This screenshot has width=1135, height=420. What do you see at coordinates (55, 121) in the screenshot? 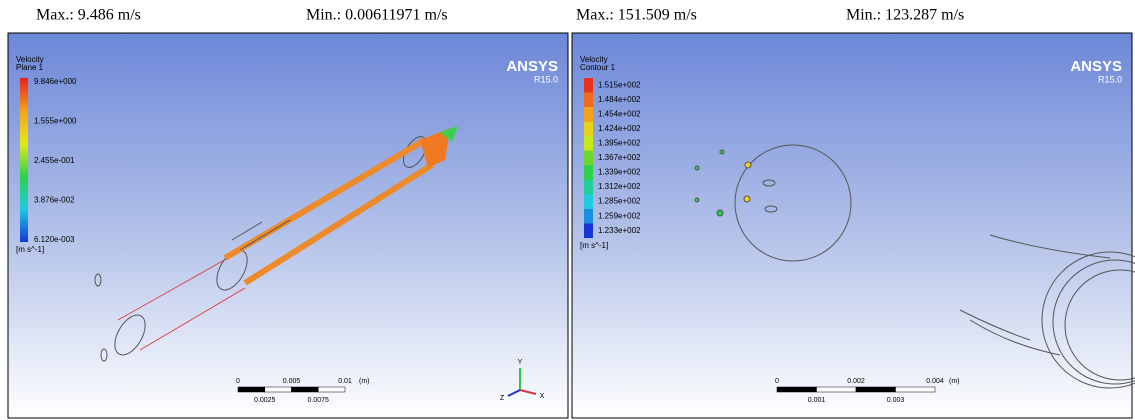
I see `legend-label: 1.555e+000` at bounding box center [55, 121].